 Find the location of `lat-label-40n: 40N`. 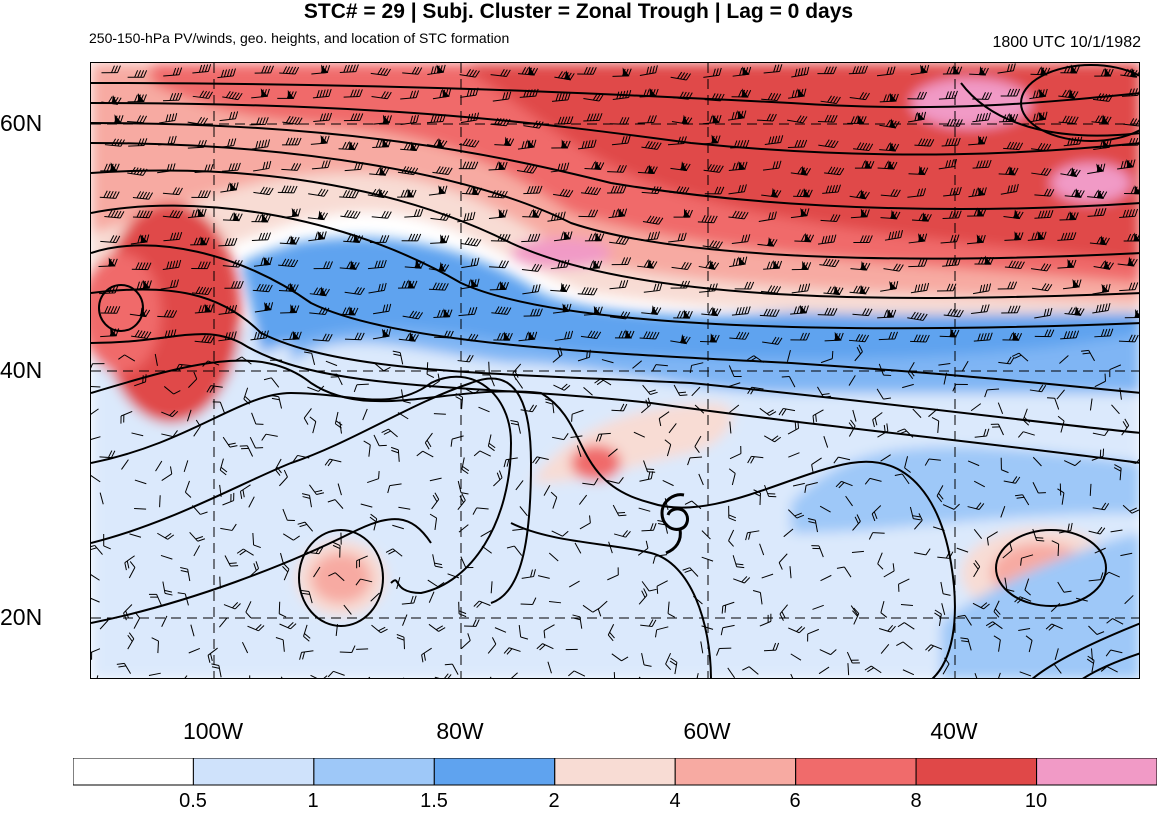

lat-label-40n: 40N is located at coordinates (27, 370).